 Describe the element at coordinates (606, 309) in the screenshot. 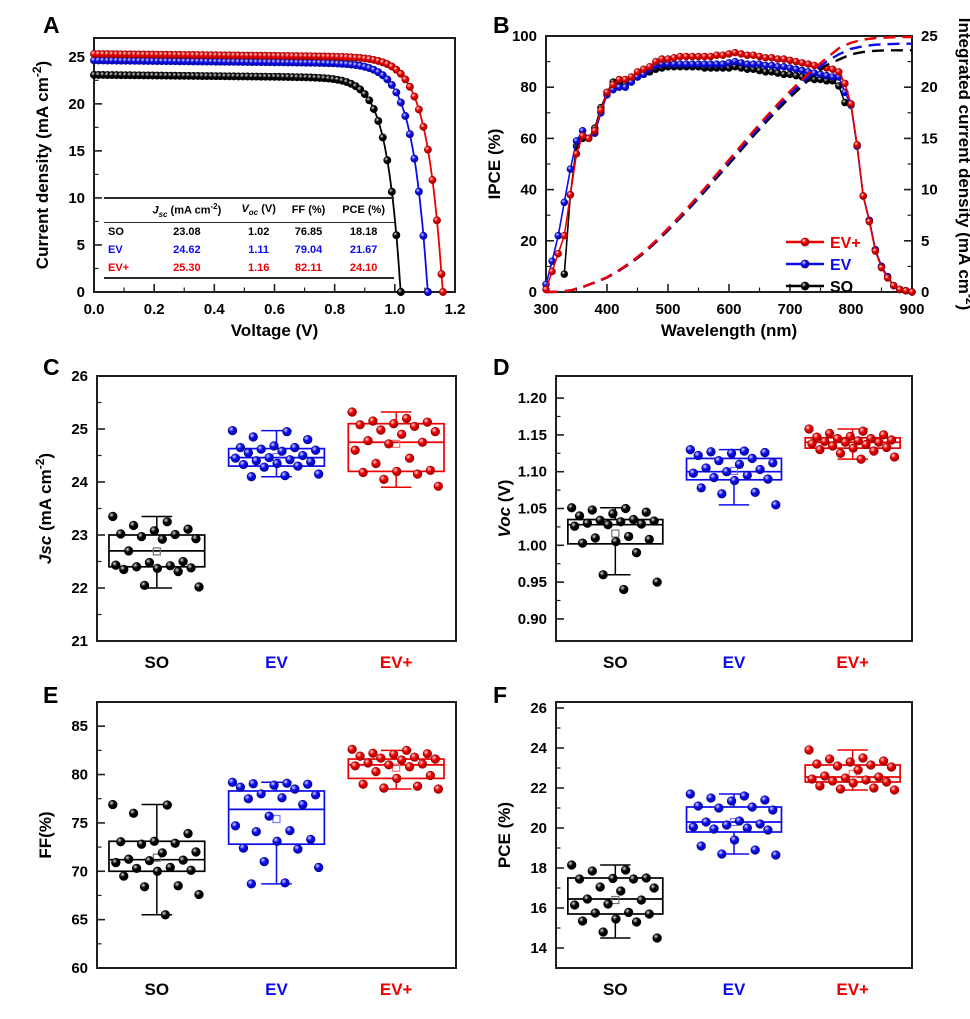

I see `svg-text: 400` at that location.